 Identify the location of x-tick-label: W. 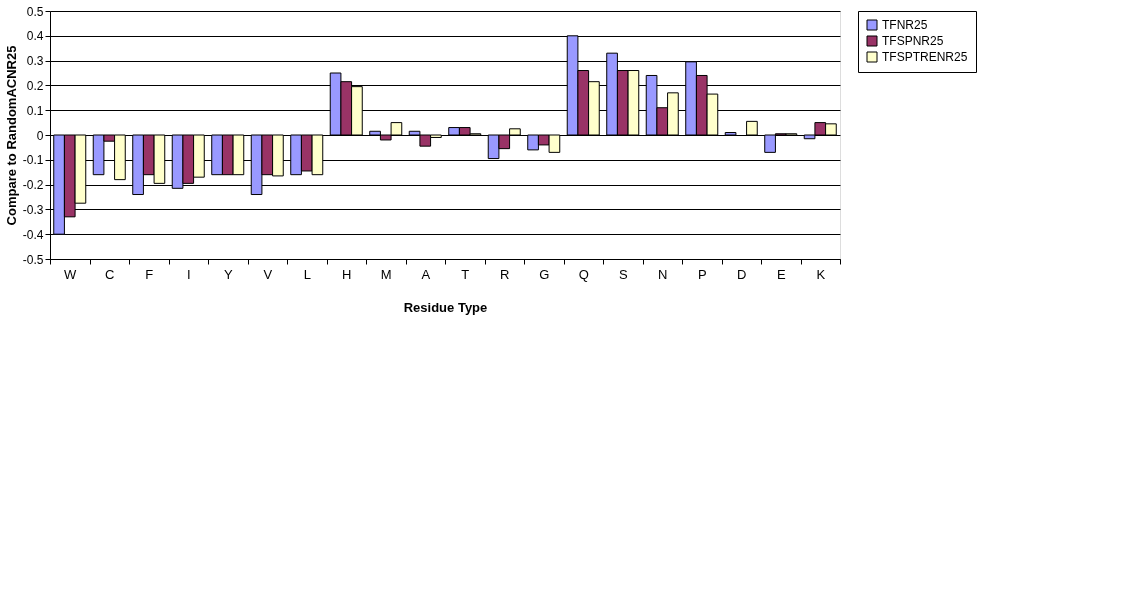
(71, 274).